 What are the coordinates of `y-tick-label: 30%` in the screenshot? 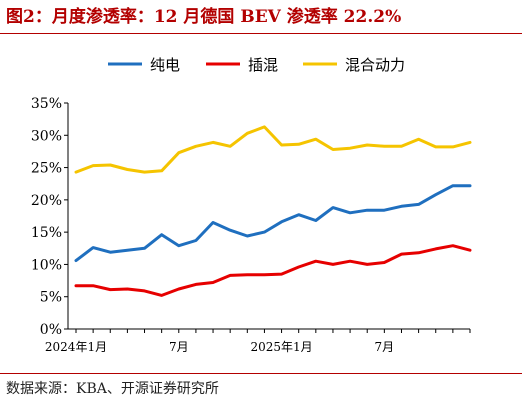 It's located at (46, 136).